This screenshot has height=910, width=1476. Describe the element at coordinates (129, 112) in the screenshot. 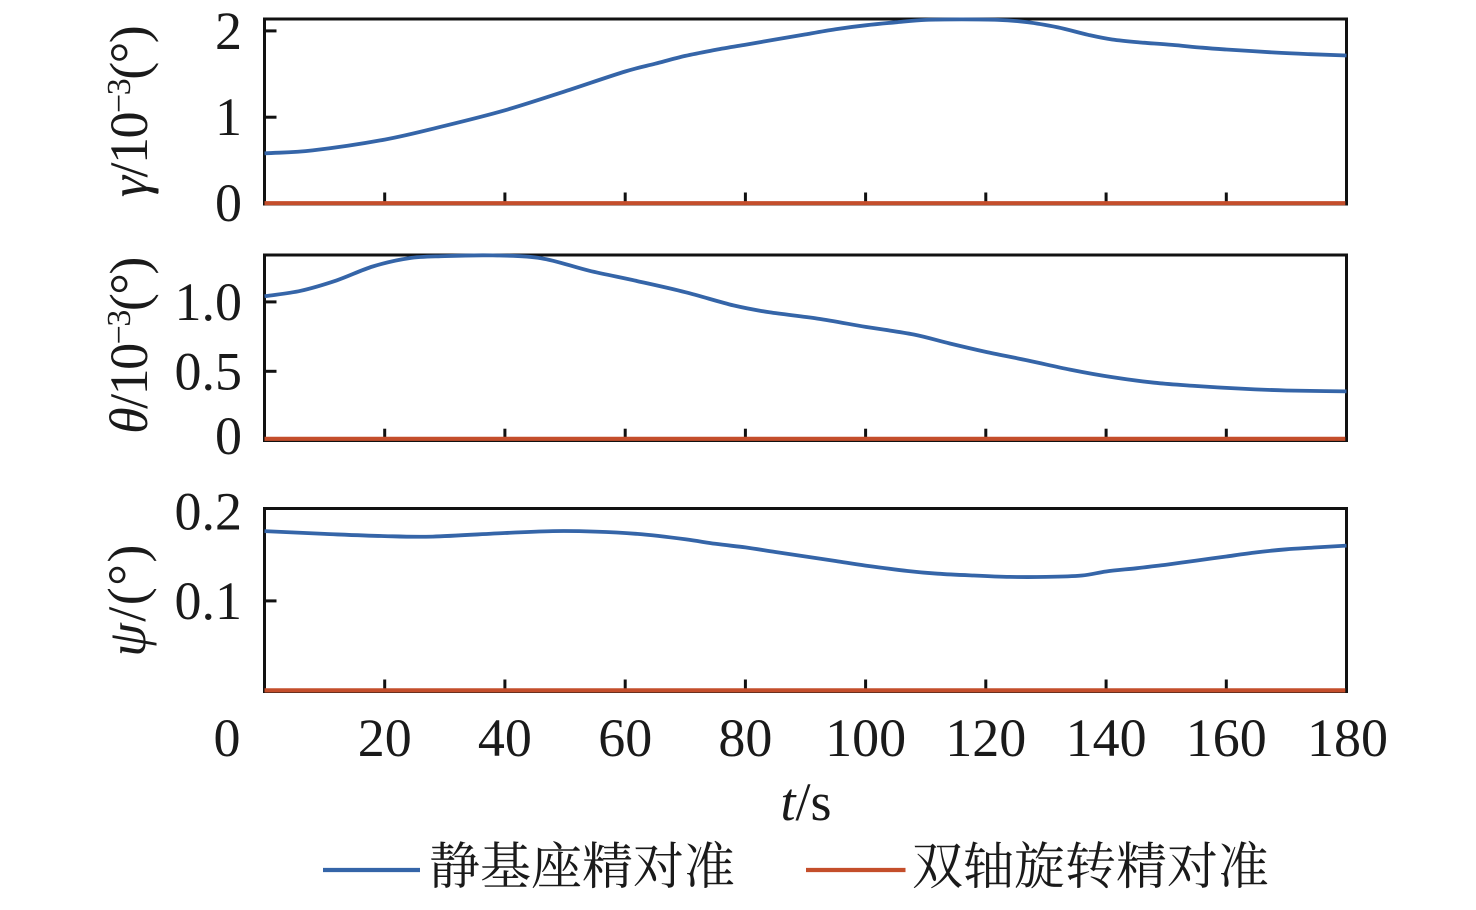

I see `svg-text: γ/10−3(°)` at that location.